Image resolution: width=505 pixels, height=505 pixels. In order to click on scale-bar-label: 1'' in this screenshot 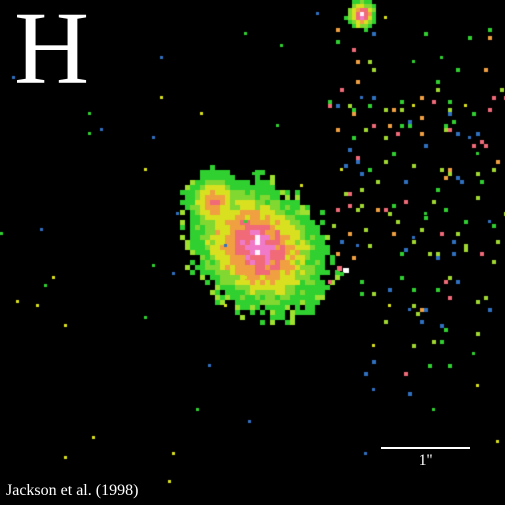, I will do `click(425, 460)`.